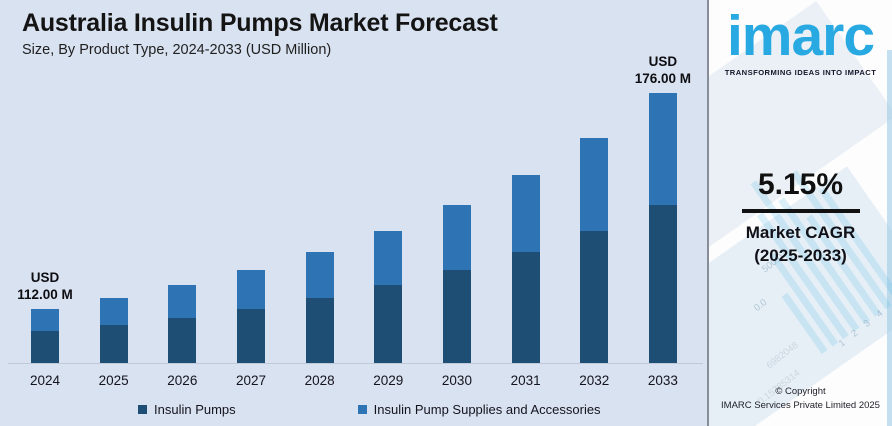 The height and width of the screenshot is (426, 892). What do you see at coordinates (862, 327) in the screenshot?
I see `watermark-number: 1 2 3 4` at bounding box center [862, 327].